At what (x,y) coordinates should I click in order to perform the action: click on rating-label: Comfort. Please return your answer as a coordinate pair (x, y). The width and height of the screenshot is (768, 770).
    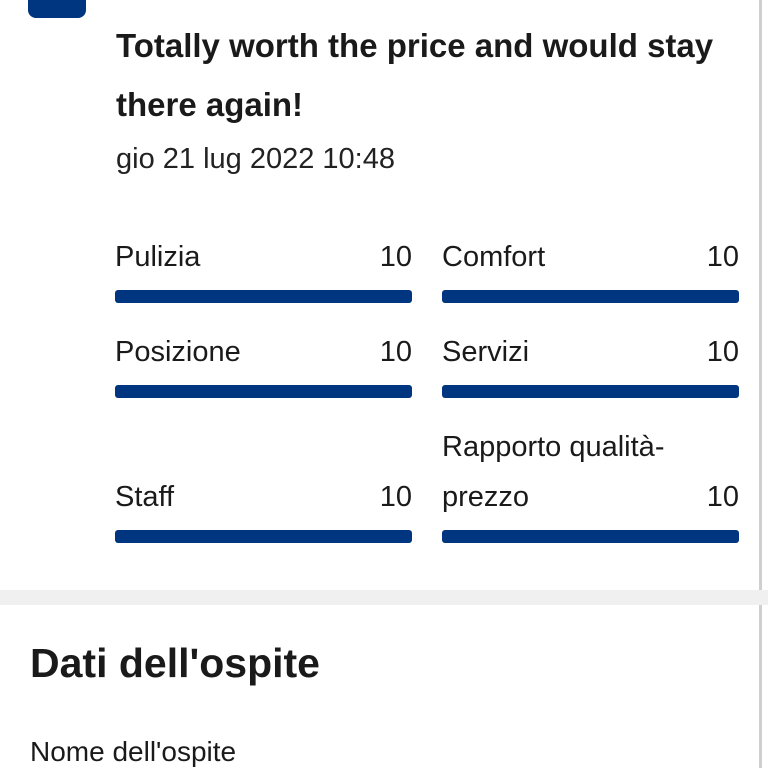
    Looking at the image, I should click on (494, 257).